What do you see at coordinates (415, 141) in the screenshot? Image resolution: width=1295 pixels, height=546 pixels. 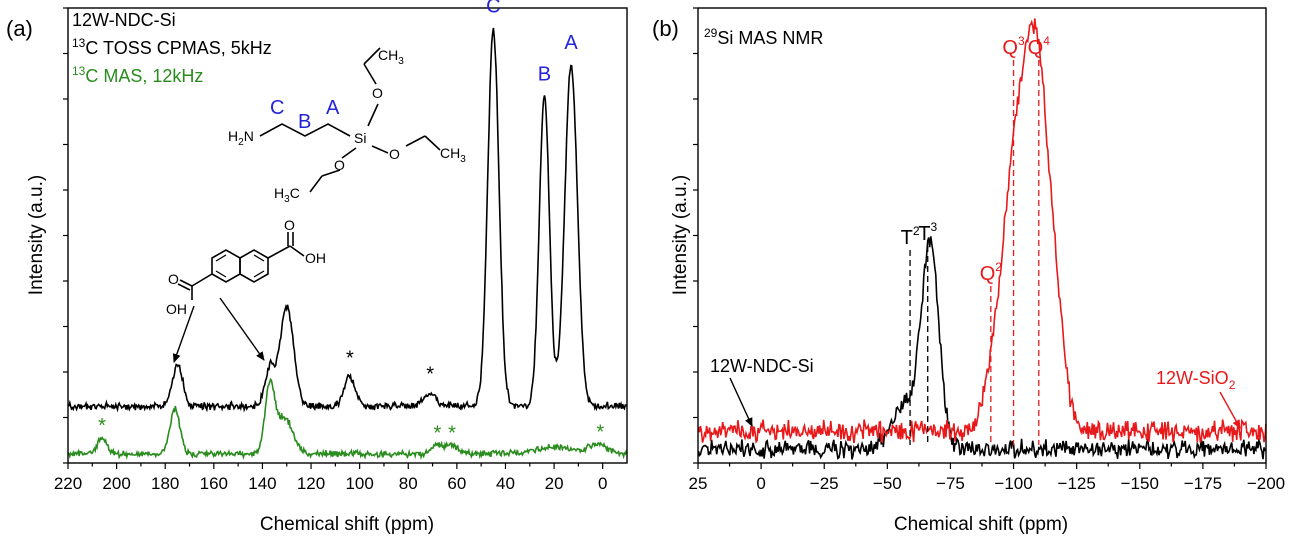 I see `aptes-o-right-ch2-bond` at bounding box center [415, 141].